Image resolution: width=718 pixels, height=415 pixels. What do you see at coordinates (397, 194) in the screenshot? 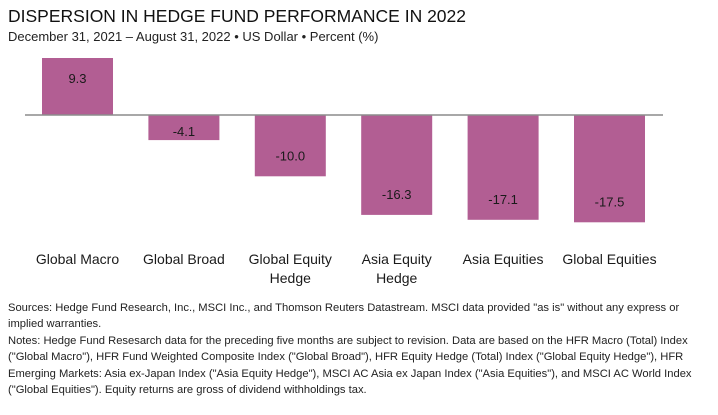
I see `data-label: -16.3` at bounding box center [397, 194].